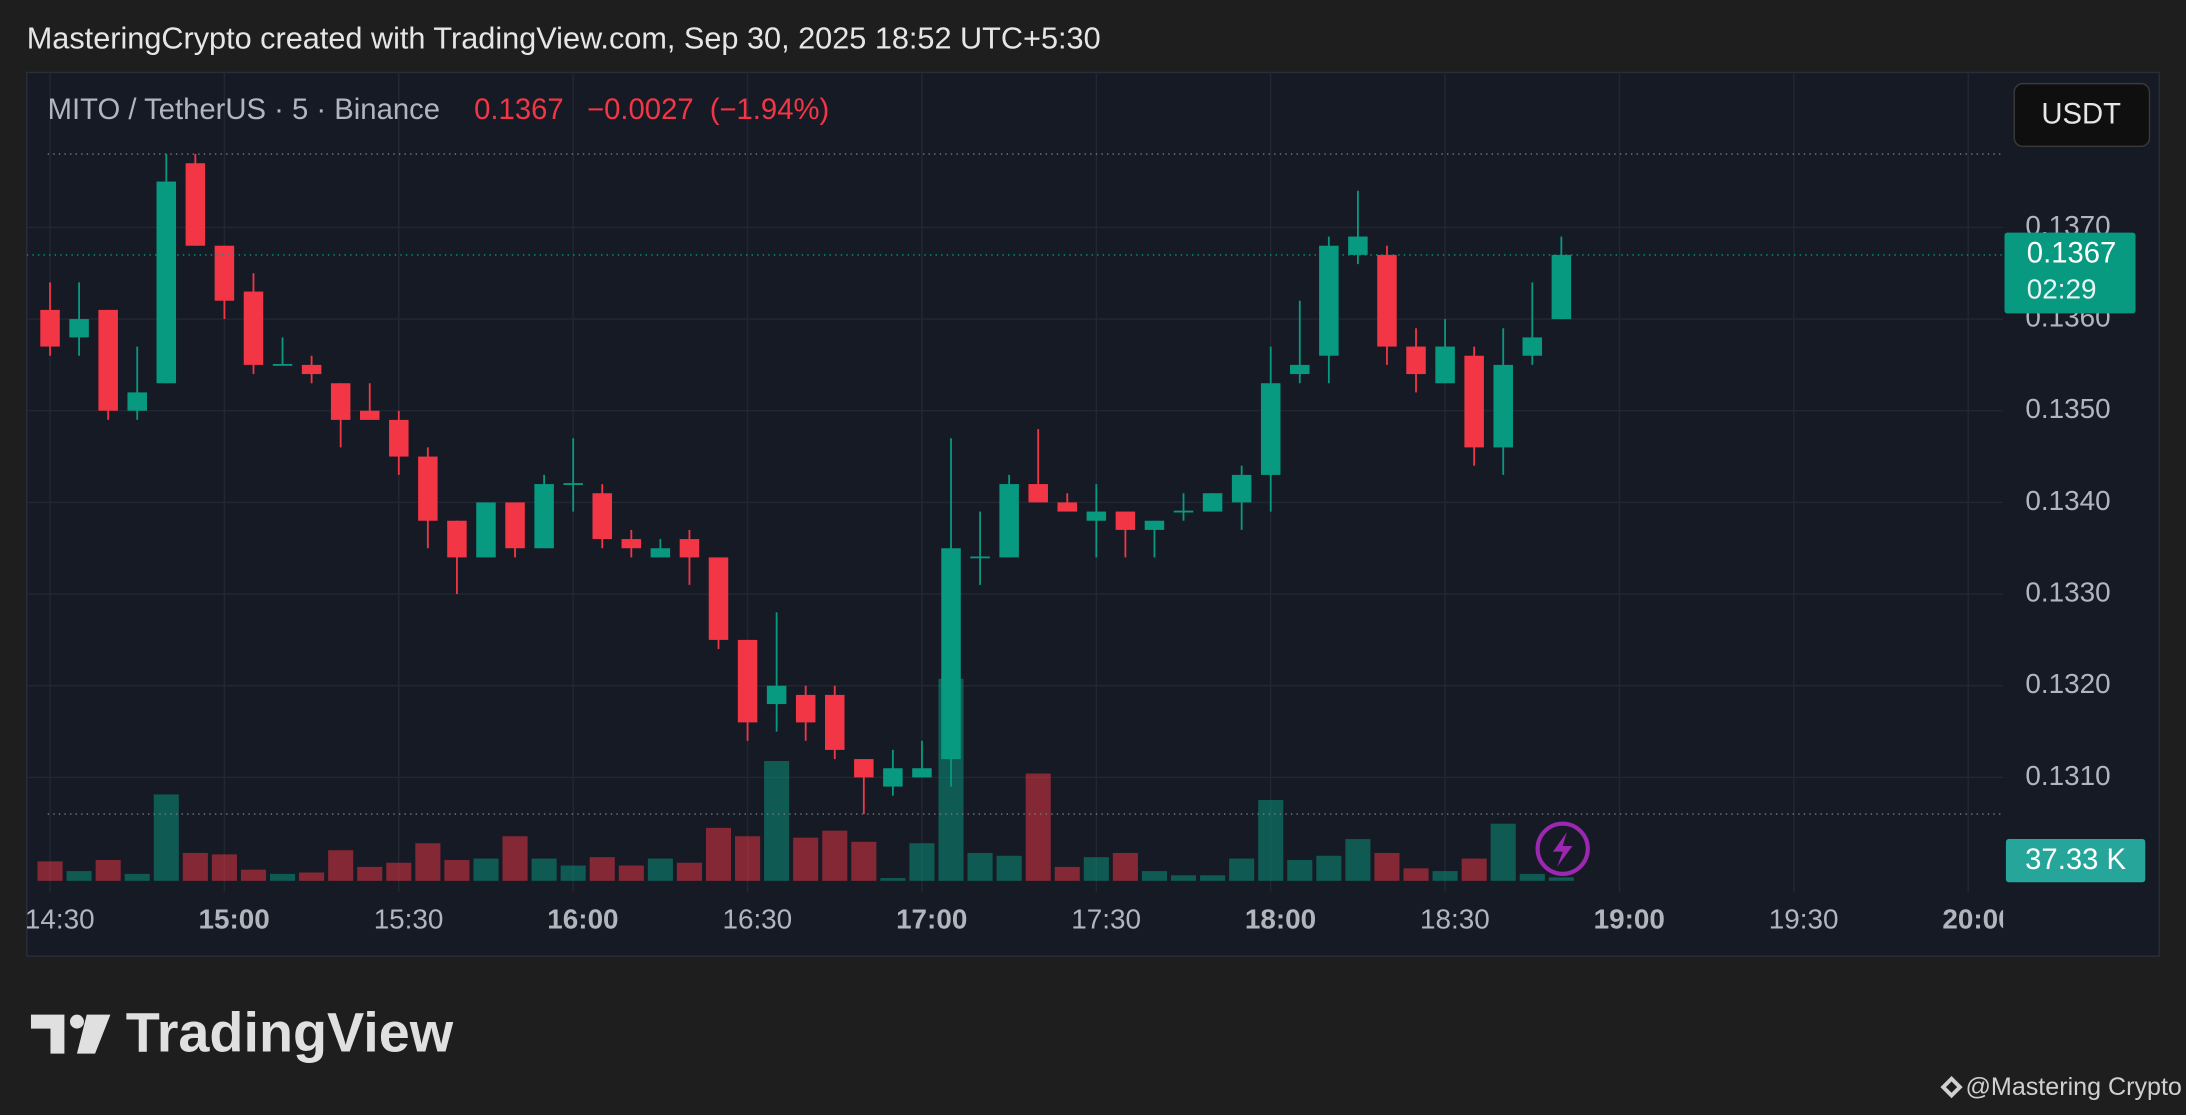 The height and width of the screenshot is (1115, 2186). I want to click on x-tick-label: 19:00, so click(1629, 919).